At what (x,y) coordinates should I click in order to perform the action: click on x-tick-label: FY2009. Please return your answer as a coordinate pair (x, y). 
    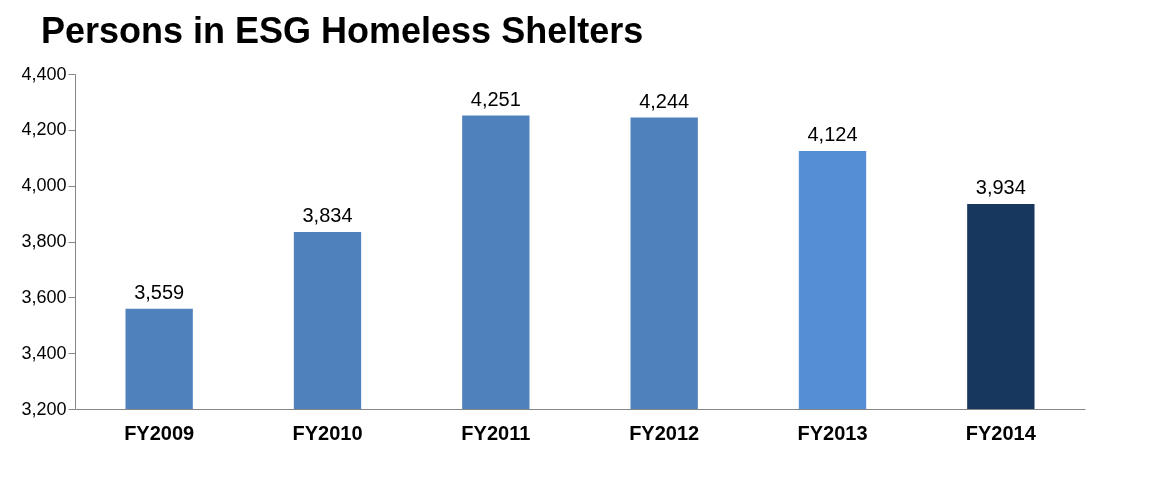
    Looking at the image, I should click on (159, 432).